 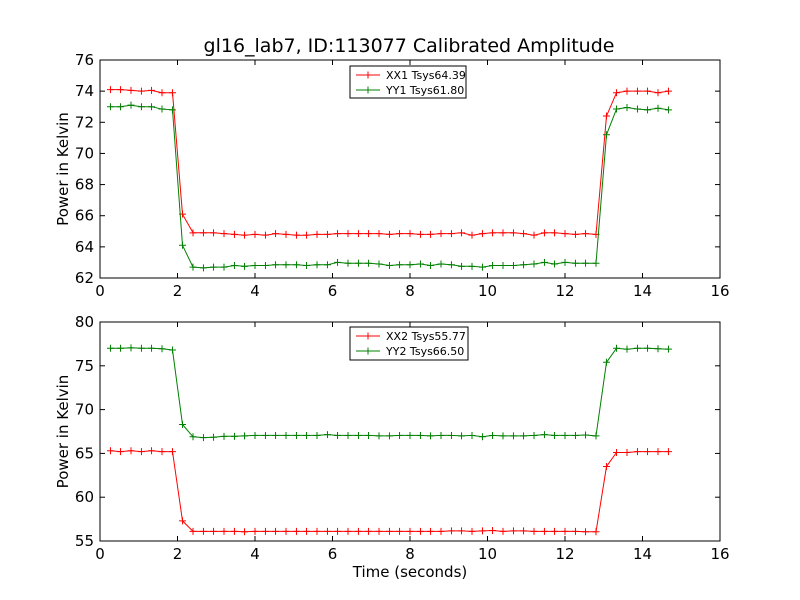 I want to click on x-tick-label: 16, so click(x=719, y=291).